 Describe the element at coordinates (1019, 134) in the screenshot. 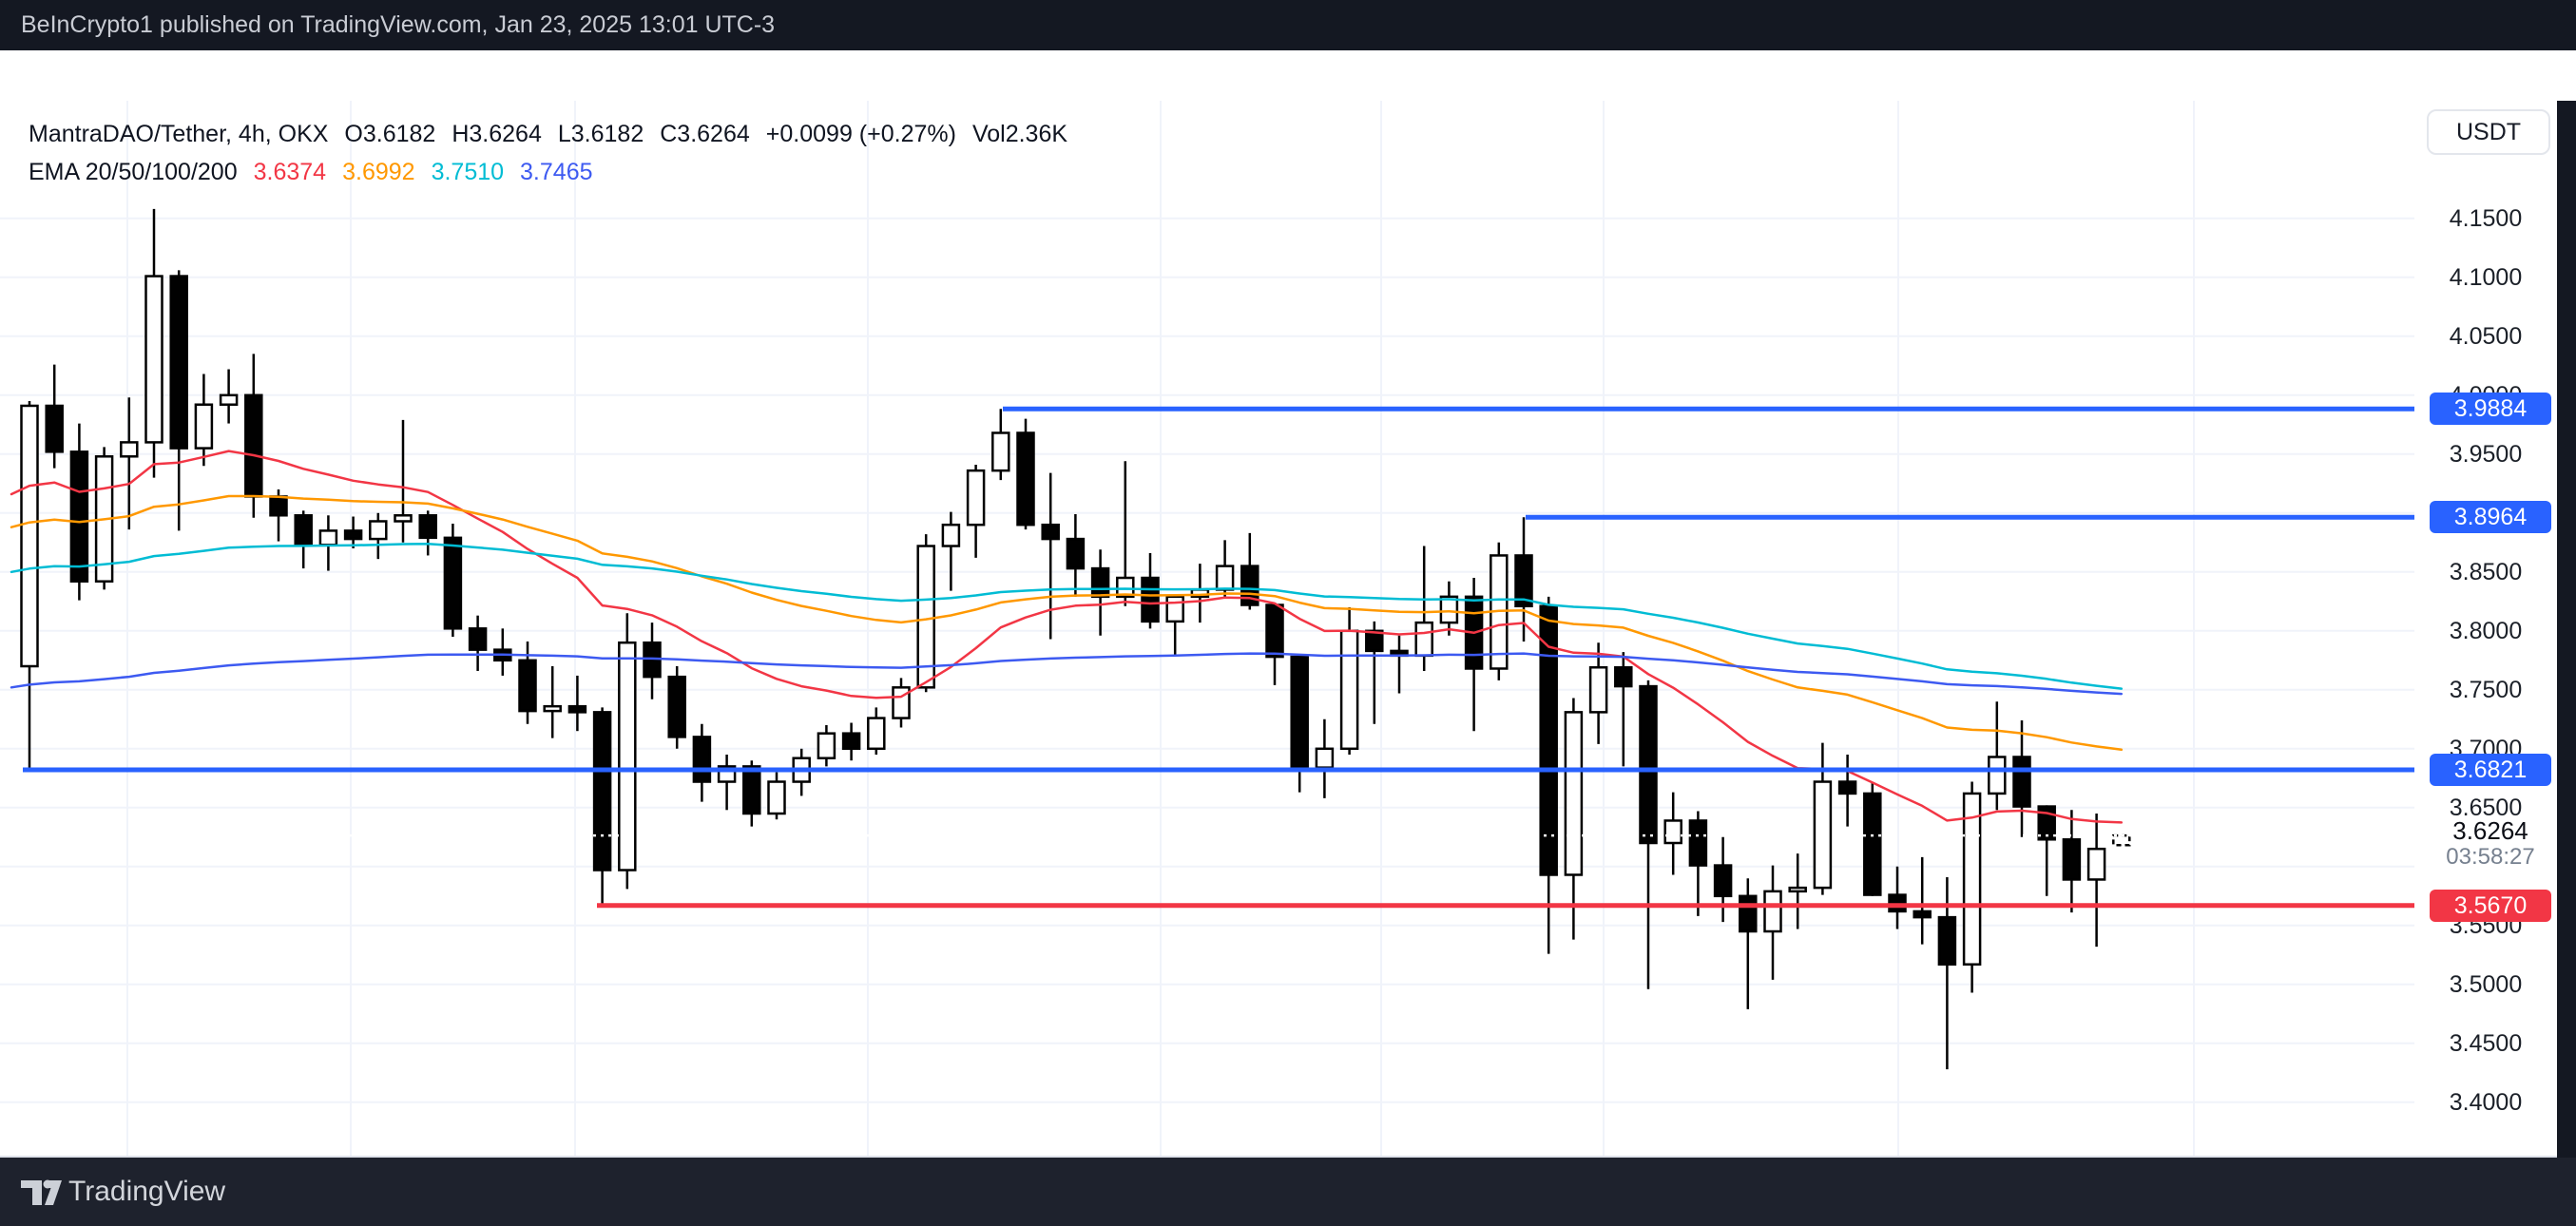

I see `legend-item: Vol2.36K` at that location.